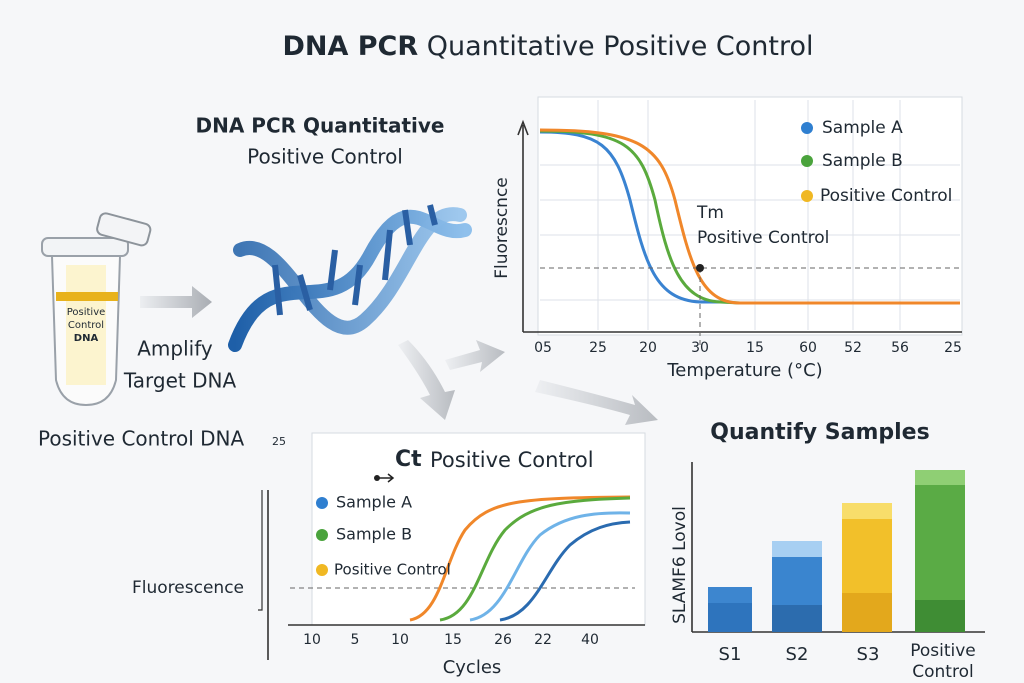 Image resolution: width=1024 pixels, height=683 pixels. What do you see at coordinates (710, 213) in the screenshot?
I see `annotation: Tm` at bounding box center [710, 213].